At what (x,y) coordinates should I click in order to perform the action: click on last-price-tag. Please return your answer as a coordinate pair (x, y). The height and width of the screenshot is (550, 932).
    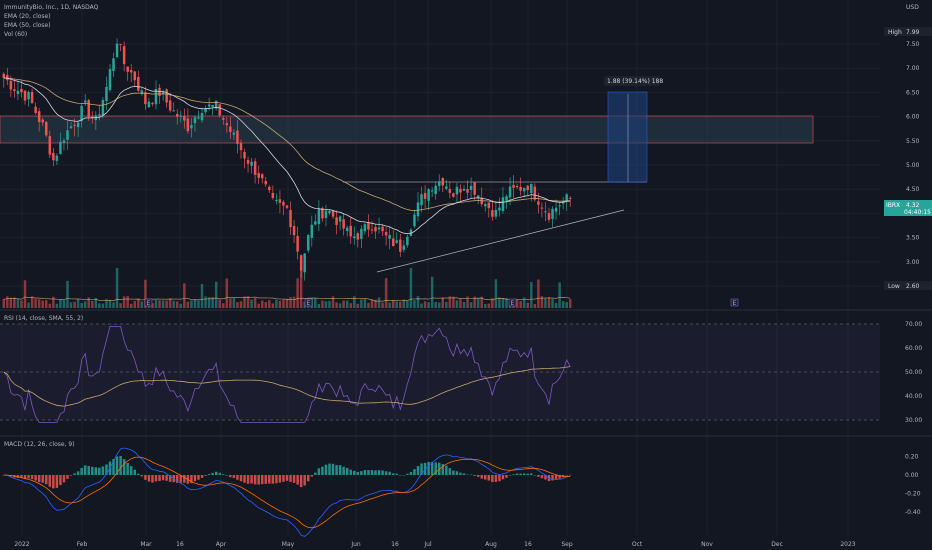
    Looking at the image, I should click on (908, 208).